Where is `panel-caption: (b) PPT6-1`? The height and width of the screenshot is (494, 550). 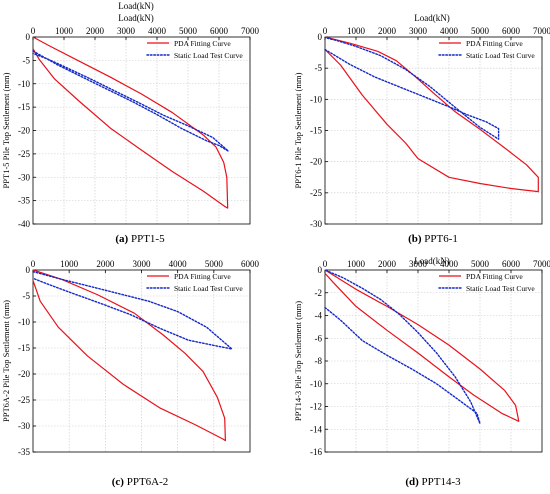 panel-caption: (b) PPT6-1 is located at coordinates (433, 239).